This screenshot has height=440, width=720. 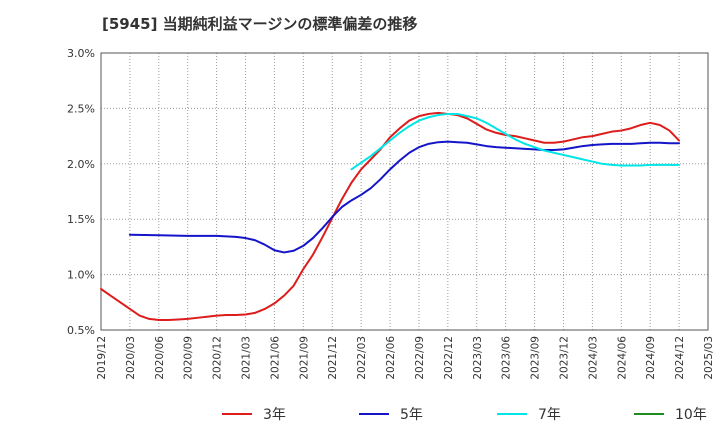 I want to click on x-tick-label: 2021/12, so click(x=333, y=358).